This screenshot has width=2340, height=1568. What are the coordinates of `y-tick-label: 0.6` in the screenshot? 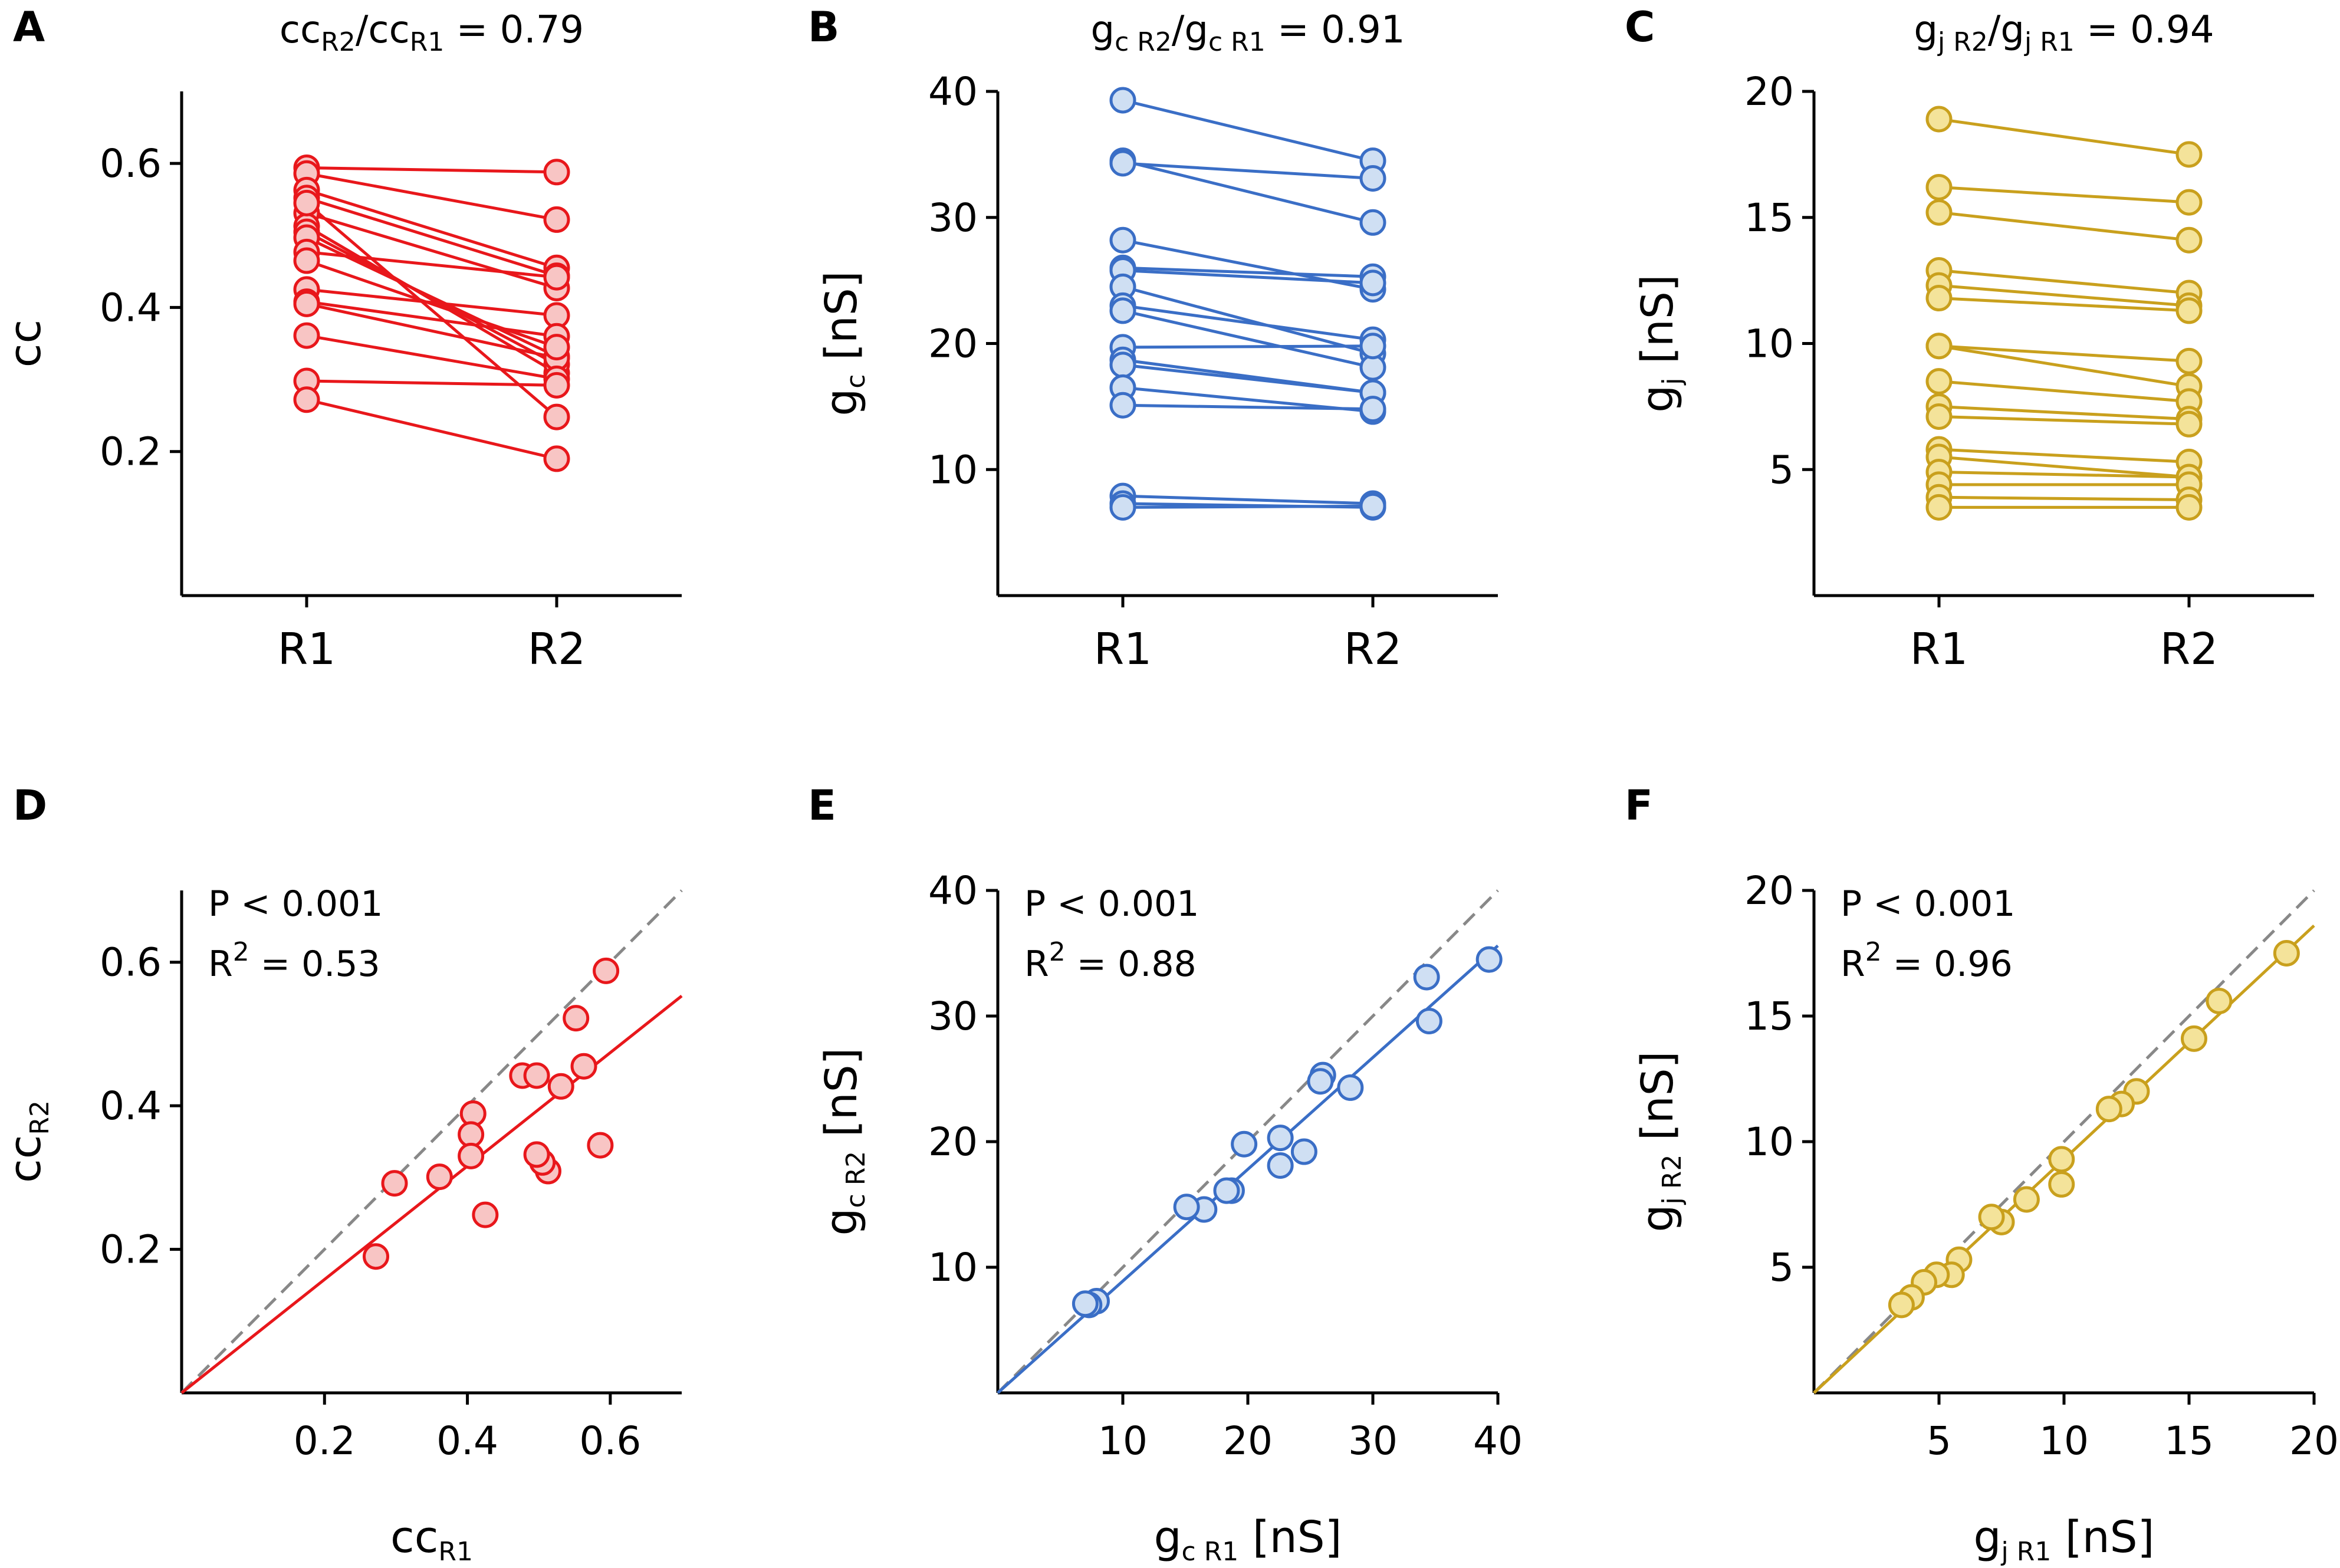 It's located at (131, 163).